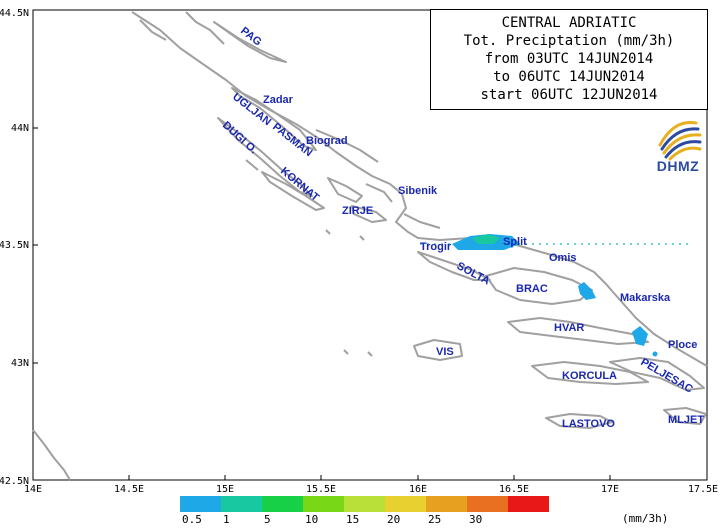 This screenshot has height=530, width=720. Describe the element at coordinates (192, 519) in the screenshot. I see `legend-threshold-label: 0.5` at that location.